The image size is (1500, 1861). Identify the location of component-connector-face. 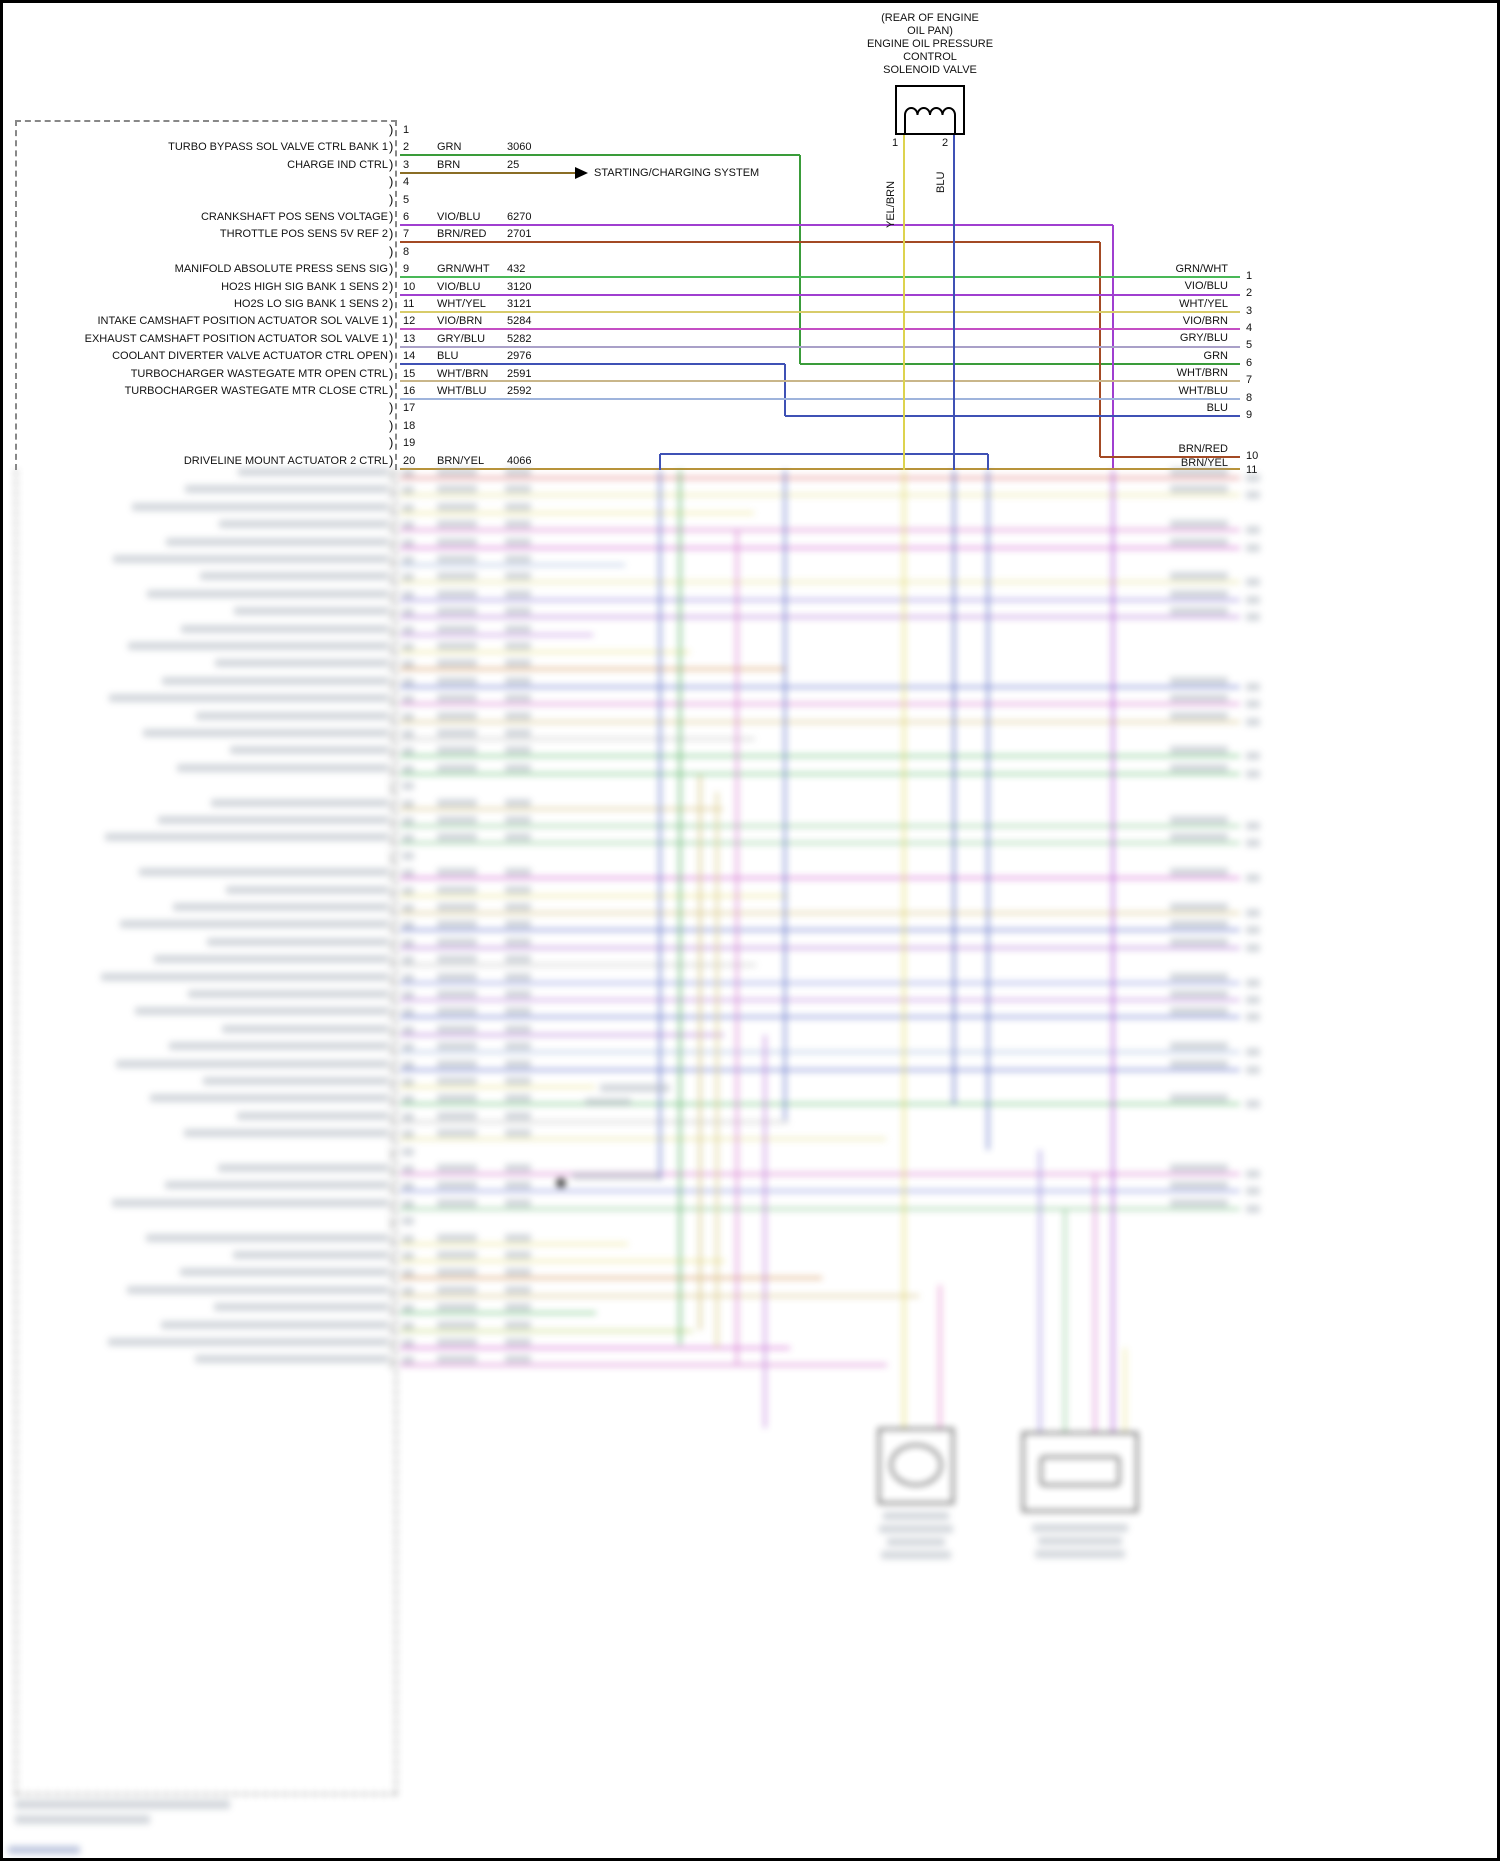
(1080, 1471).